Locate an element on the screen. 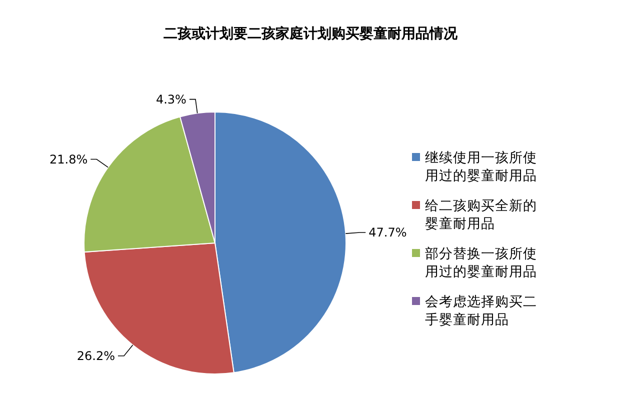 This screenshot has height=403, width=621. chart-title: 二孩或计划要二孩家庭计划购买婴童耐用品情况 is located at coordinates (311, 33).